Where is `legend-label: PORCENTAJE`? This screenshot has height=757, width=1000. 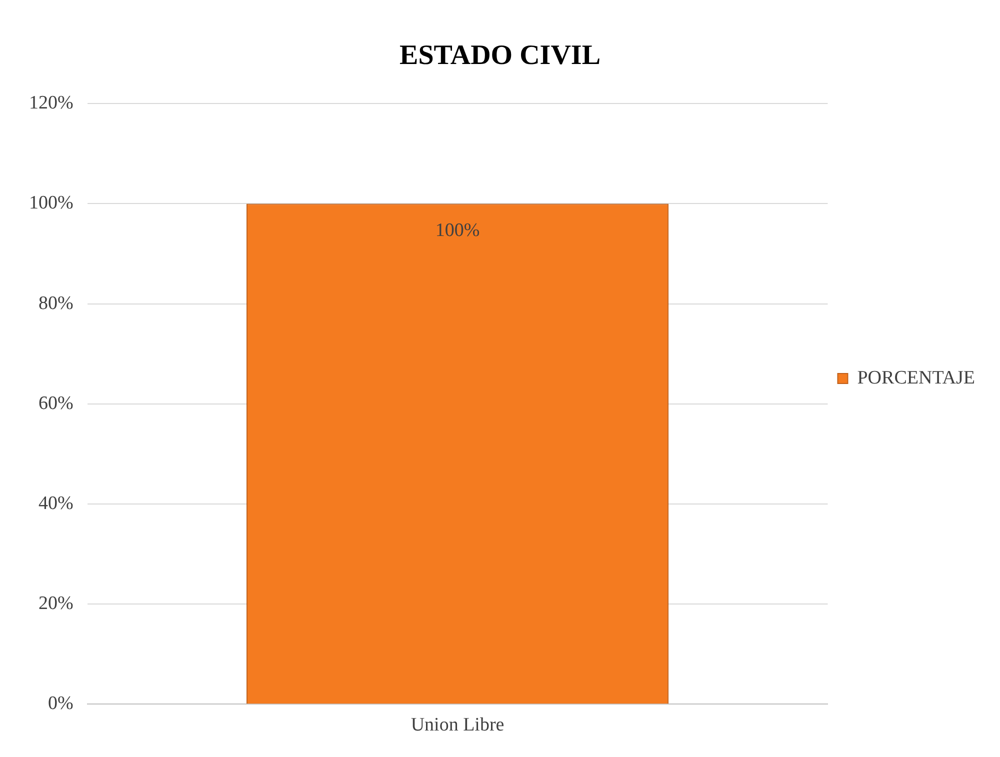
legend-label: PORCENTAJE is located at coordinates (916, 377).